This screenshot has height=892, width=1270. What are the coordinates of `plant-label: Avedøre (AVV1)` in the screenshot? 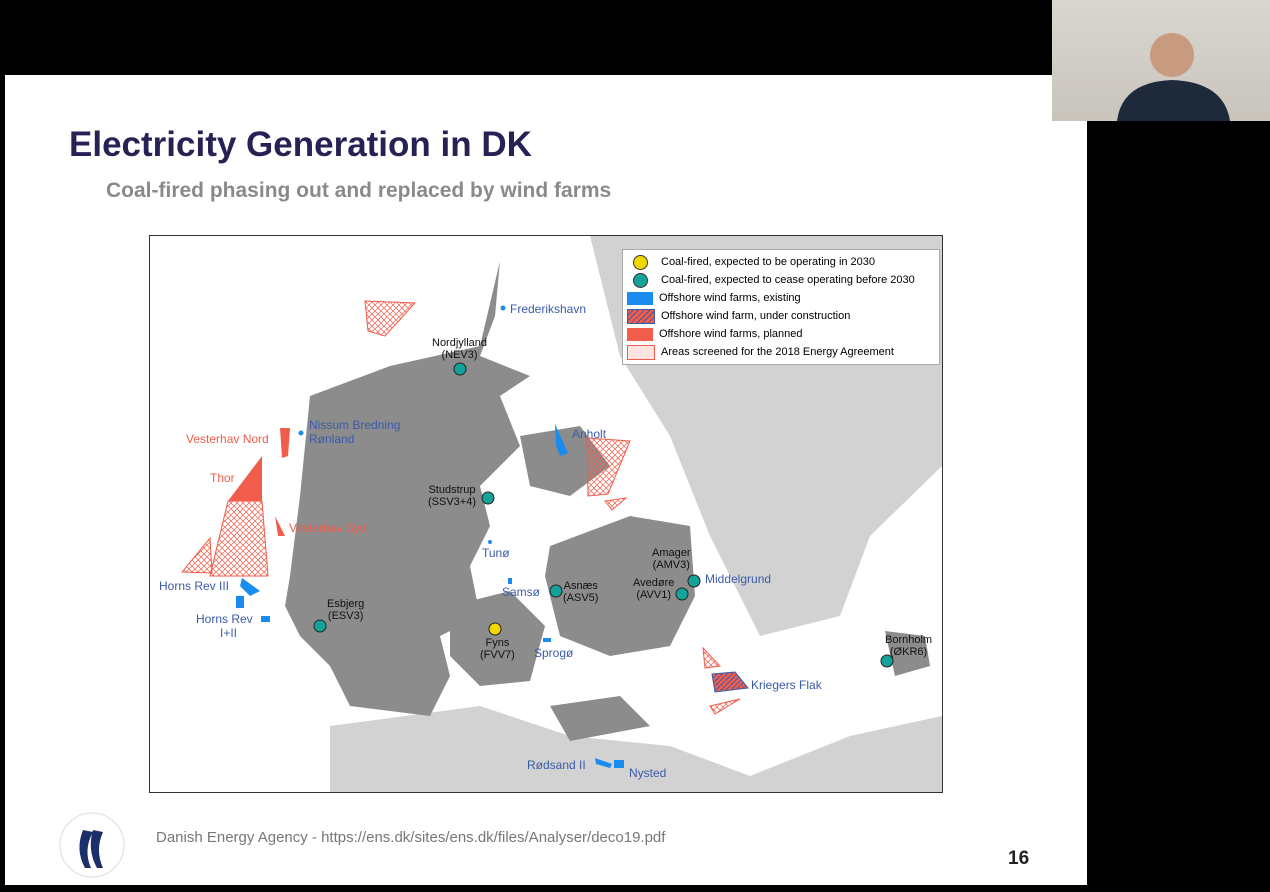 It's located at (654, 589).